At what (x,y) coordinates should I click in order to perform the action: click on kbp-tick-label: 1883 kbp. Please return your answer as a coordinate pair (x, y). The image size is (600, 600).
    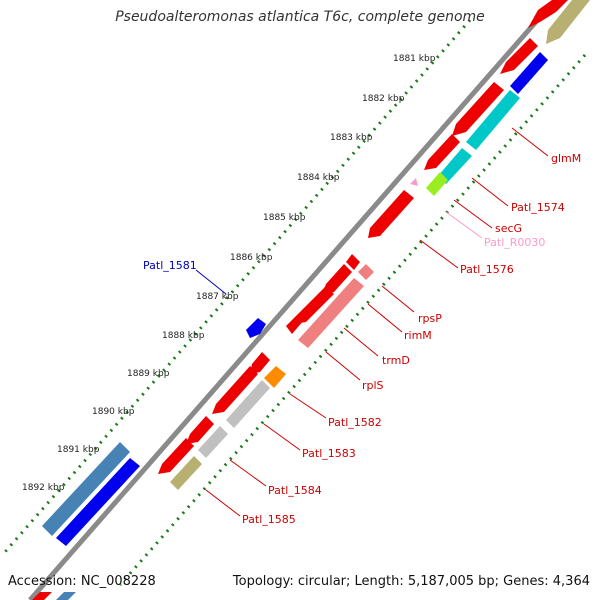
    Looking at the image, I should click on (351, 138).